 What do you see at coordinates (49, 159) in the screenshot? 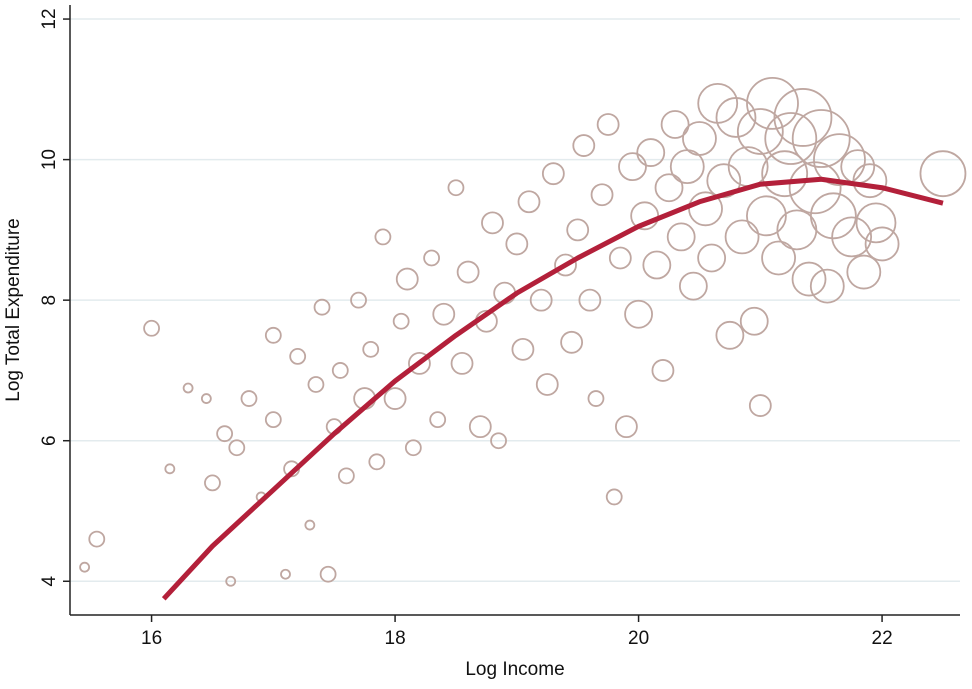
I see `y-tick-label: 10` at bounding box center [49, 159].